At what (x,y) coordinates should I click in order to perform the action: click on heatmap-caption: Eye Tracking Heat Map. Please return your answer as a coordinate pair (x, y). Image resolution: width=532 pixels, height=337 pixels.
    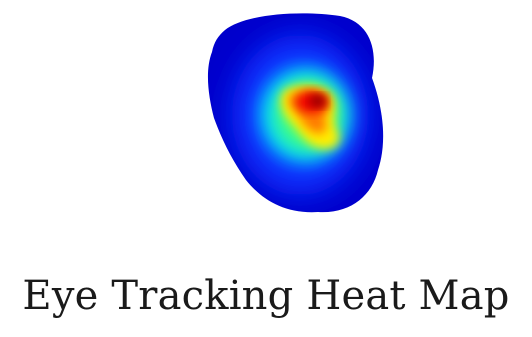
    Looking at the image, I should click on (266, 296).